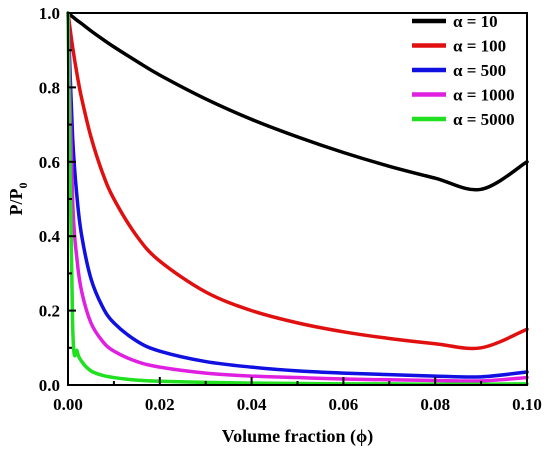 The width and height of the screenshot is (550, 452). Describe the element at coordinates (252, 404) in the screenshot. I see `x-tick-label: 0.04` at that location.